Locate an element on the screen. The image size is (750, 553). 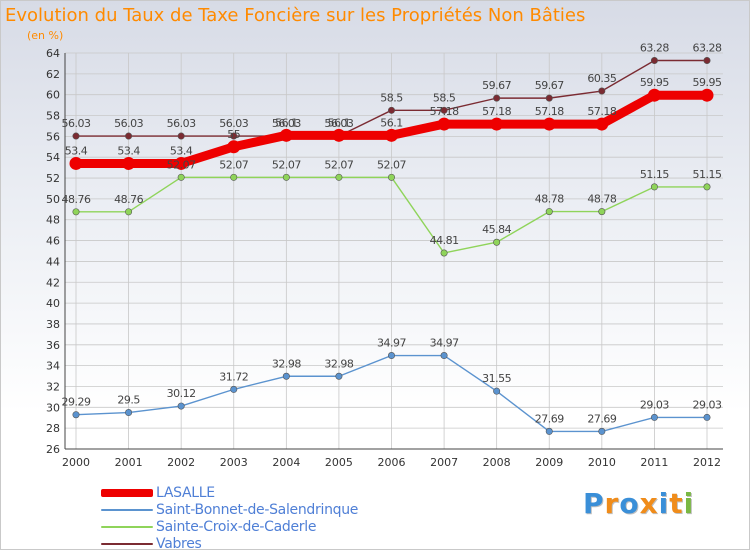
data-label: 45.84 is located at coordinates (496, 229).